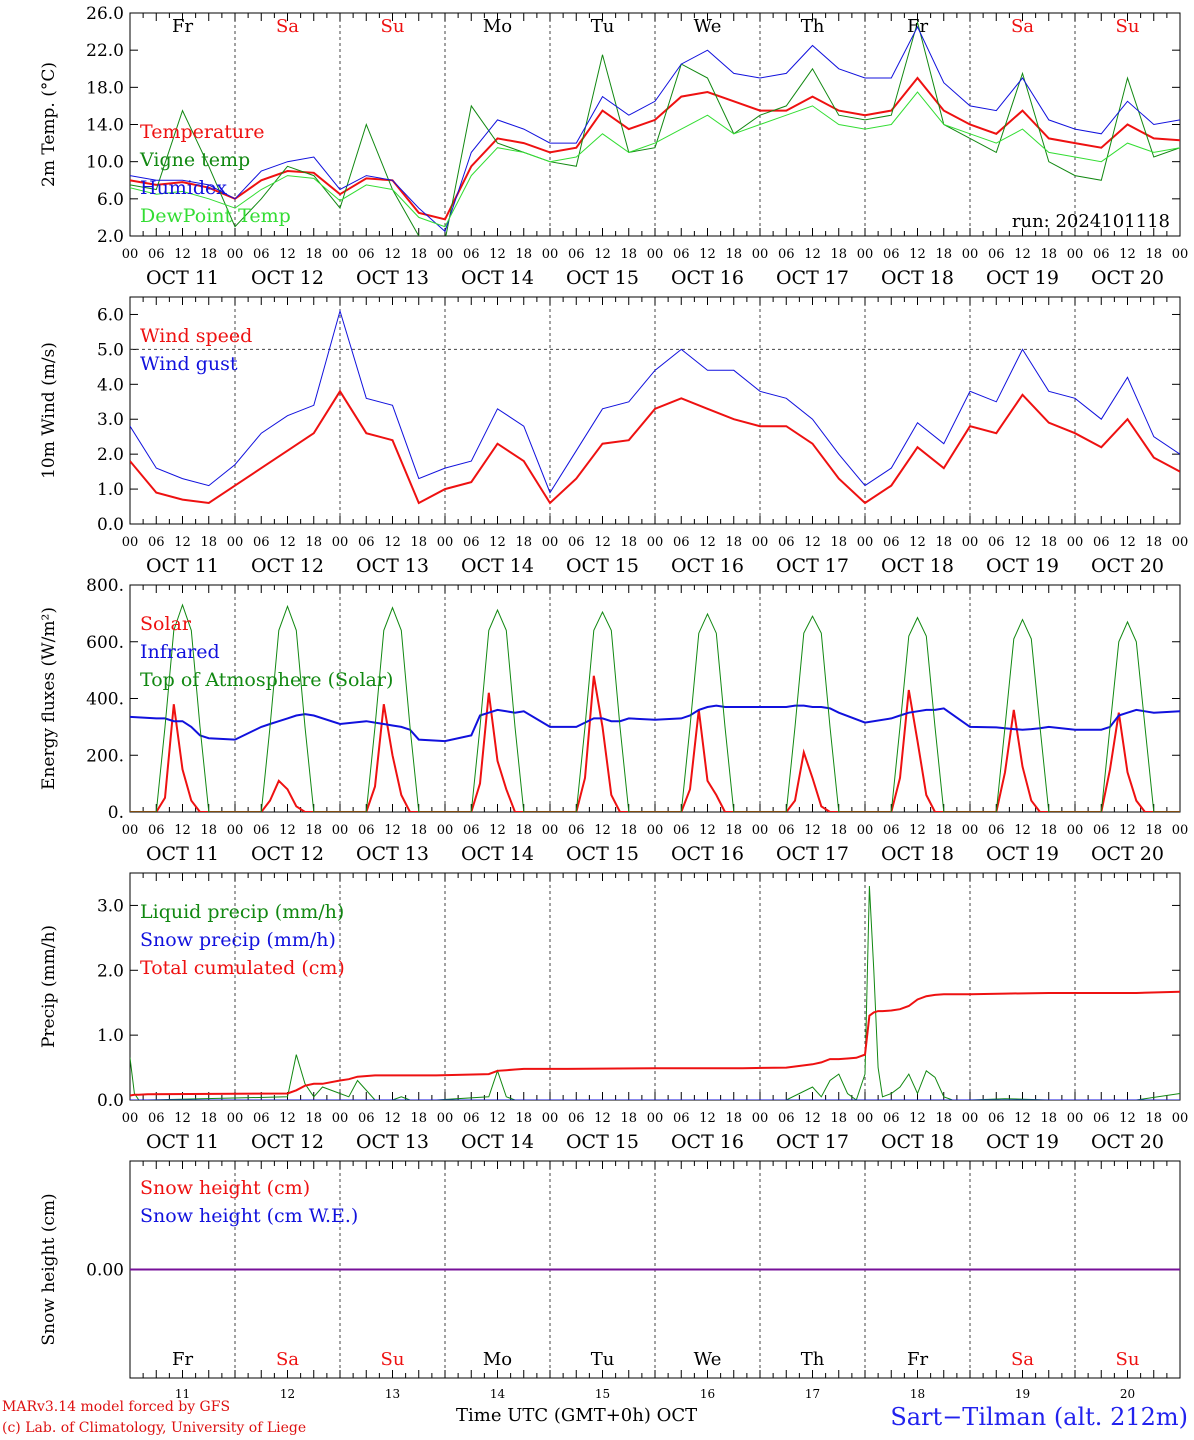 This screenshot has width=1194, height=1440. What do you see at coordinates (182, 1394) in the screenshot?
I see `day-number-label: 11` at bounding box center [182, 1394].